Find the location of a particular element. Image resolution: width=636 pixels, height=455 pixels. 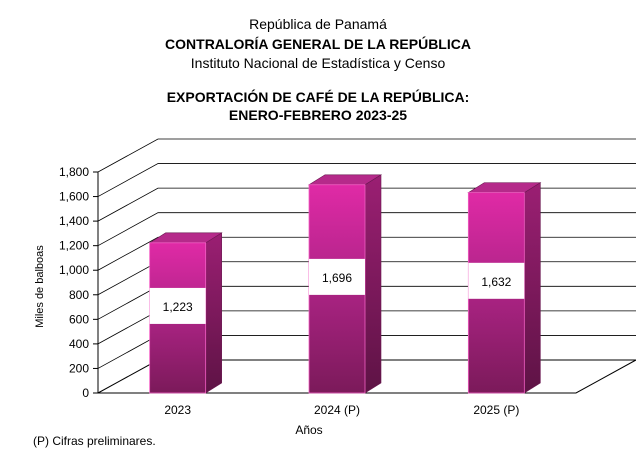

y-tick-label: 0 is located at coordinates (85, 393).